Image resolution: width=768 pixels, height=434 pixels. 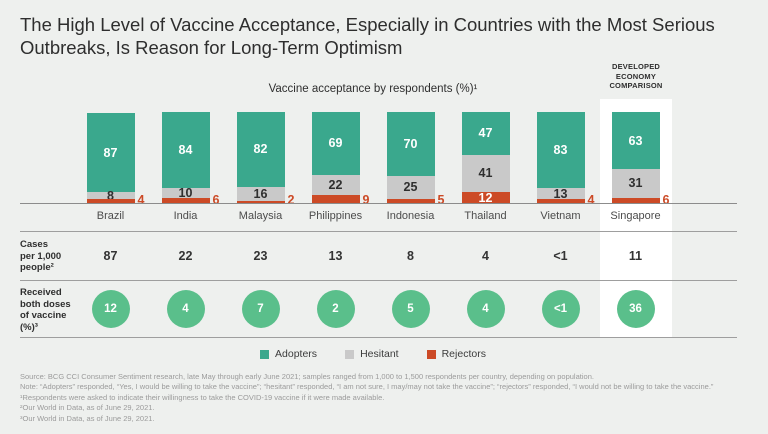 What do you see at coordinates (265, 159) in the screenshot?
I see `stacked-bar: 82 16 2` at bounding box center [265, 159].